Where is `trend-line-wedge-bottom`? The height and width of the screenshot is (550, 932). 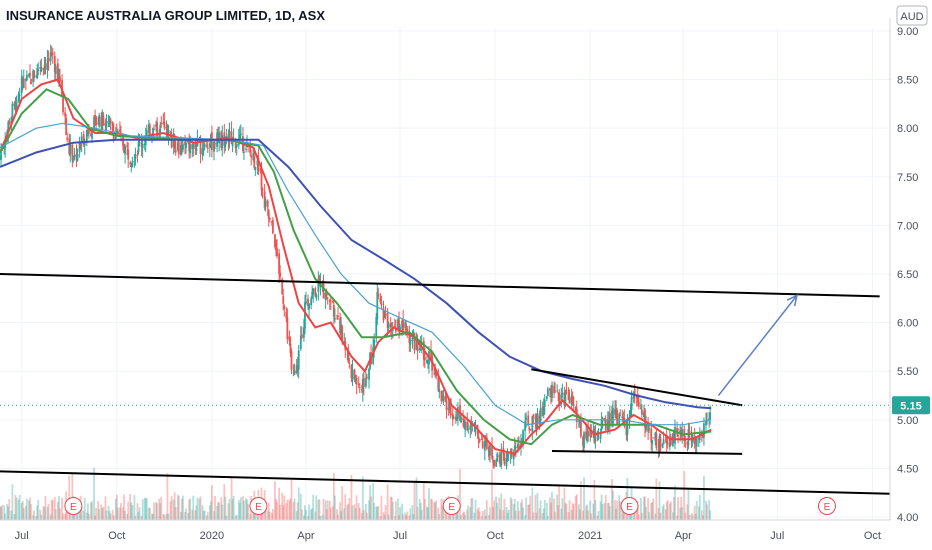
trend-line-wedge-bottom is located at coordinates (647, 452).